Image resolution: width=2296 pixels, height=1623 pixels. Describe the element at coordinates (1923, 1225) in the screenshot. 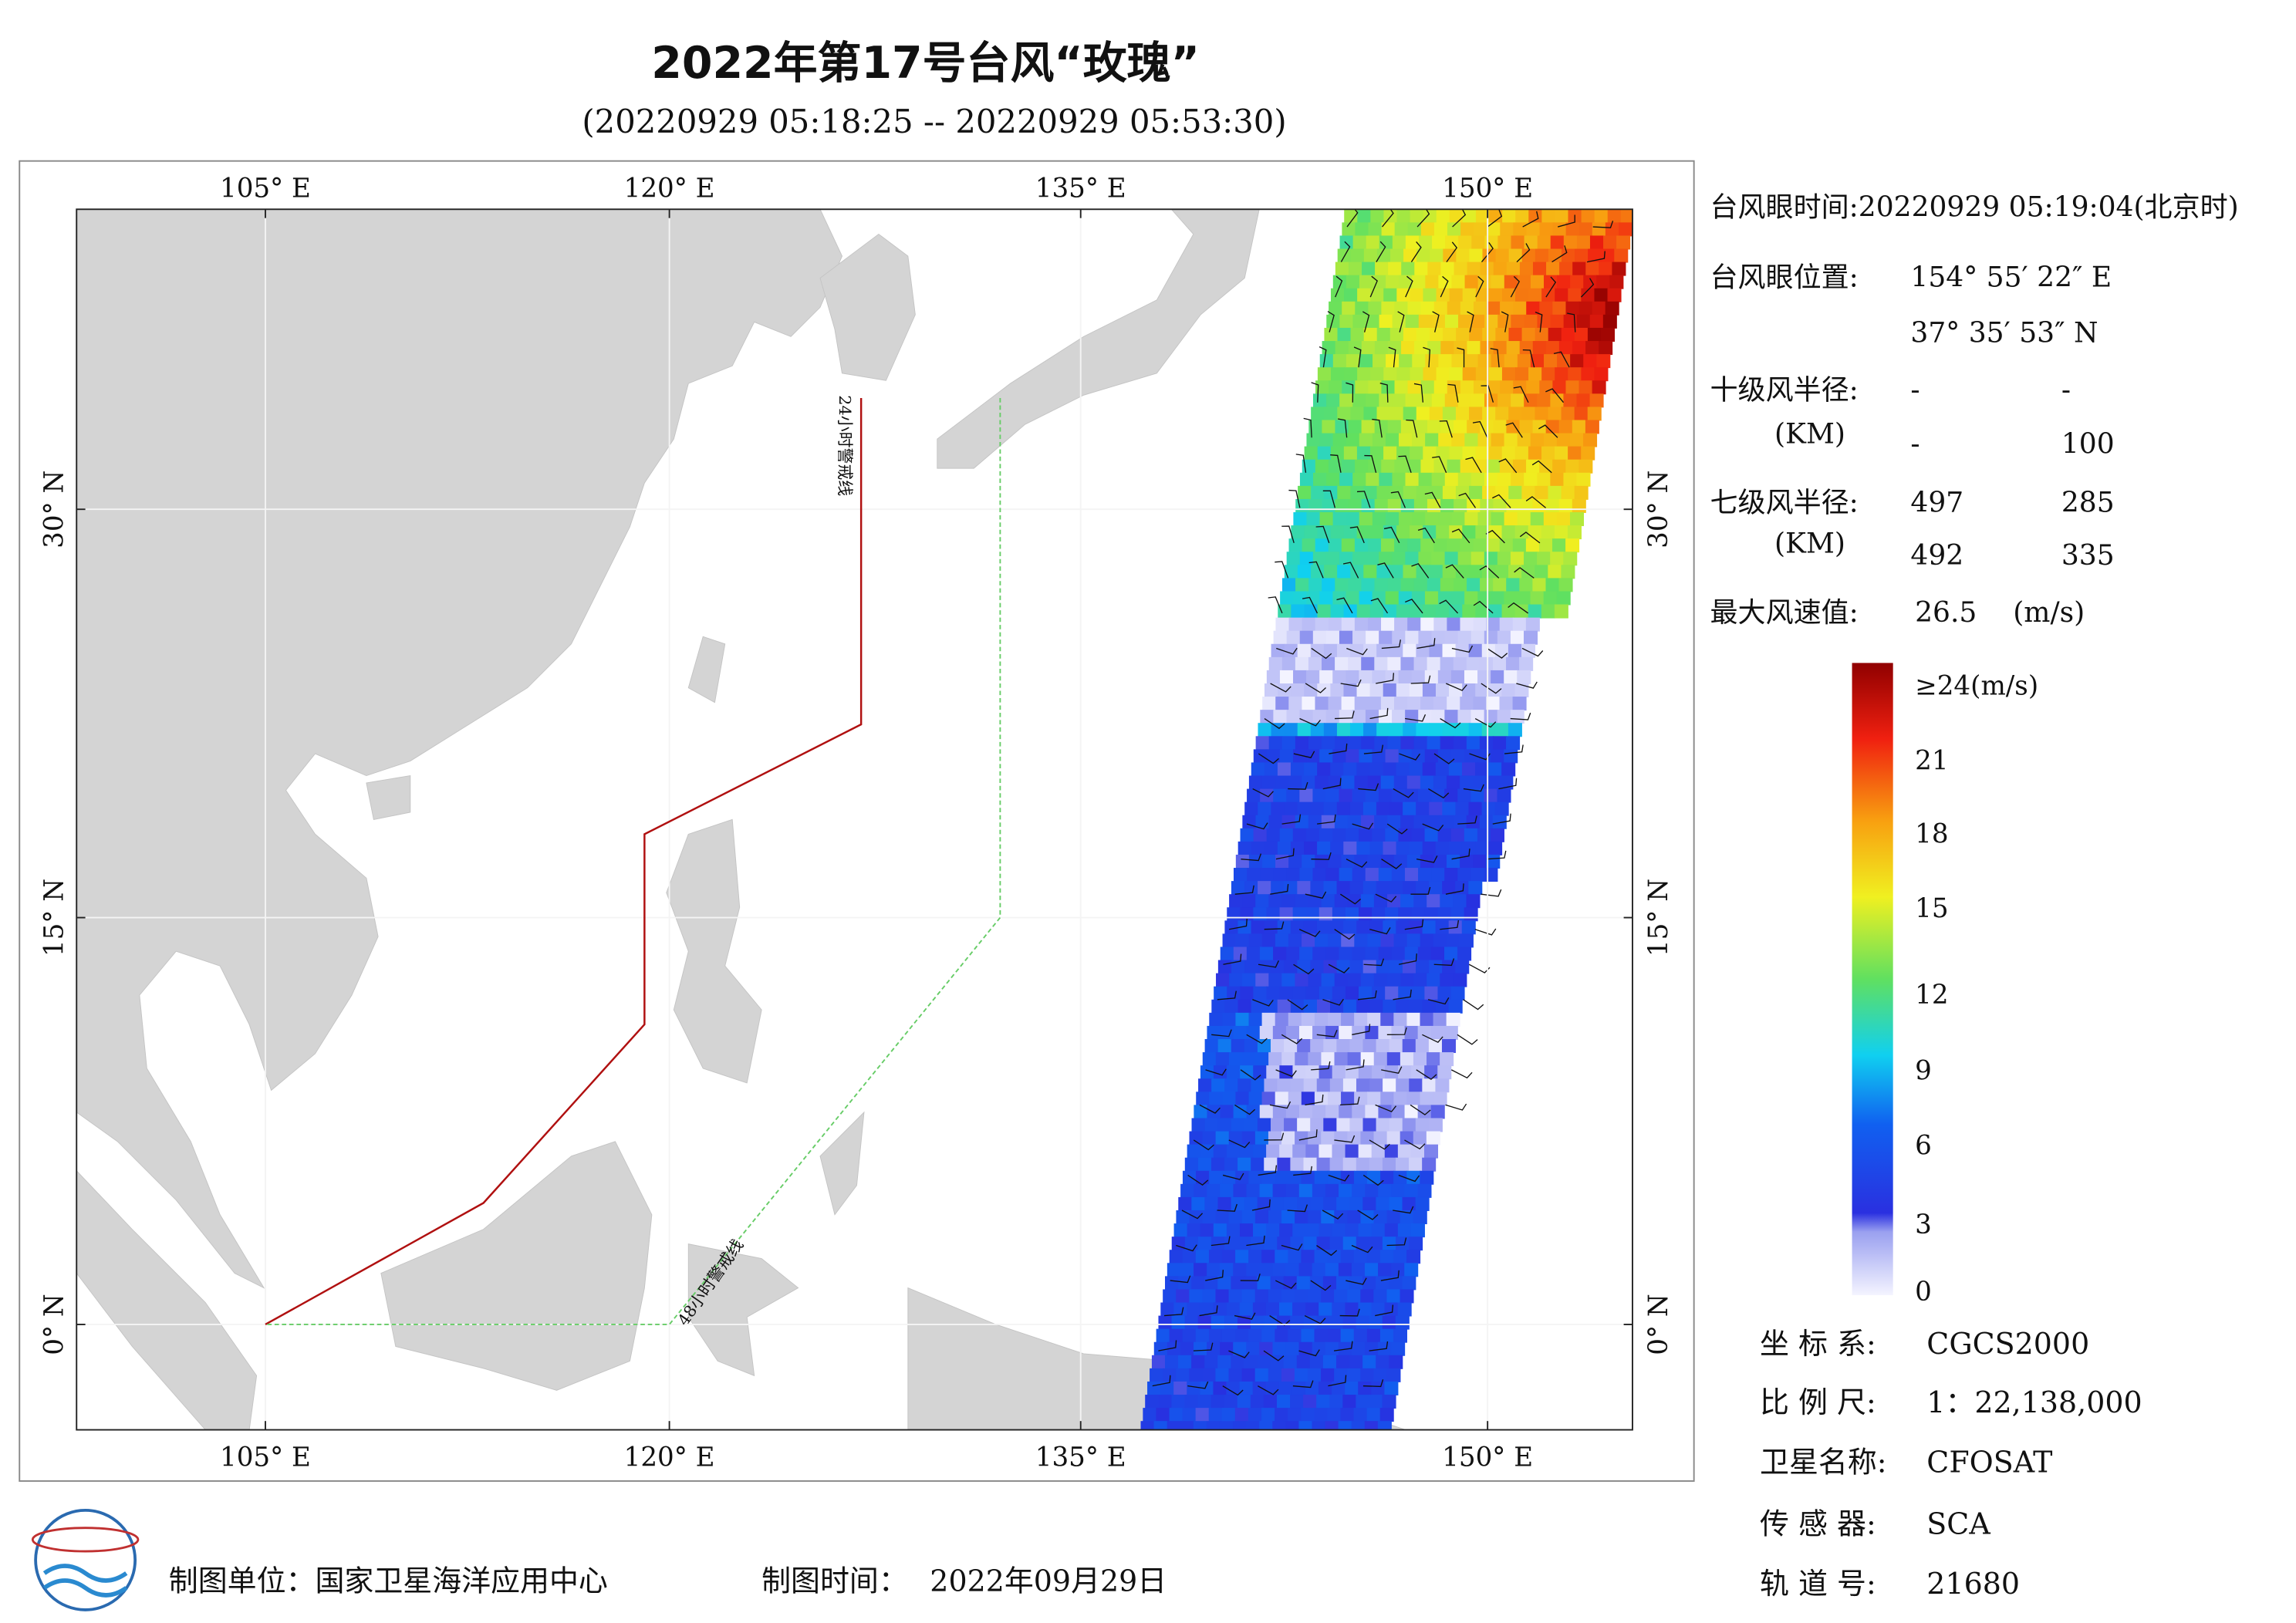

I see `colorbar-label: 3` at that location.